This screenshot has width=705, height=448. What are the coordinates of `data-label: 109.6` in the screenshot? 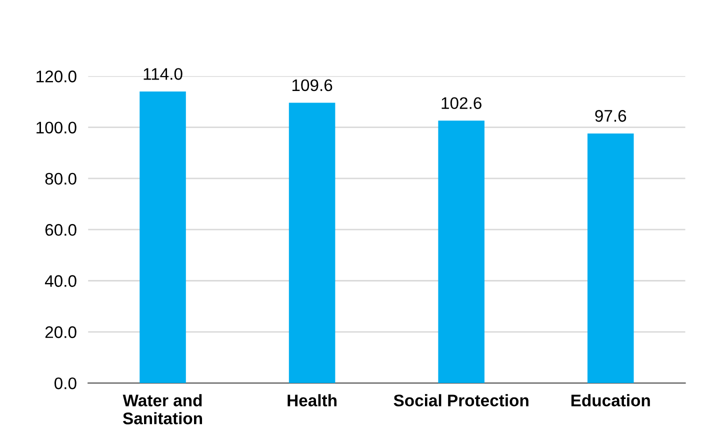 It's located at (312, 85).